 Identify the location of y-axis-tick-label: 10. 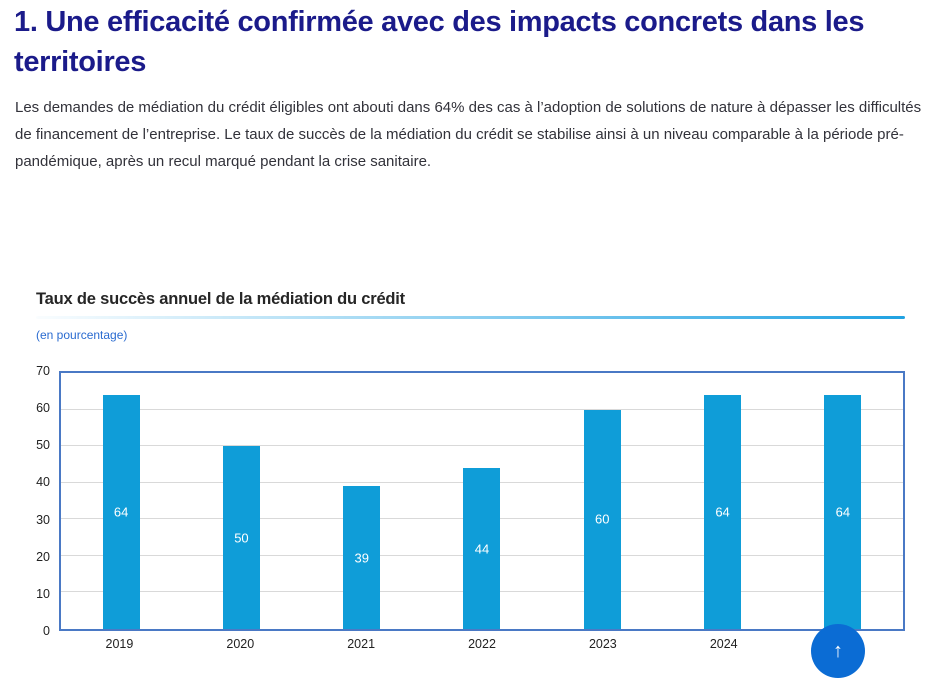
(43, 593).